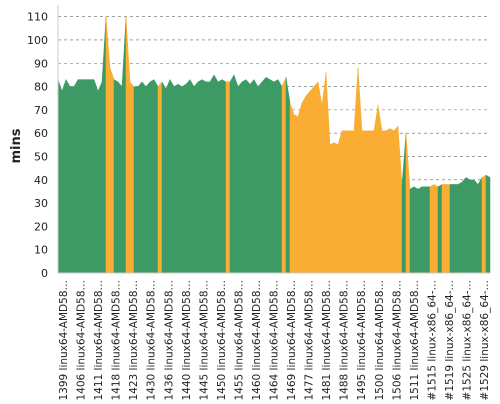 The height and width of the screenshot is (404, 500). Describe the element at coordinates (37, 145) in the screenshot. I see `y-tick-labels: 0 10 20 30 40 50 60 70 80 90 100 110` at that location.